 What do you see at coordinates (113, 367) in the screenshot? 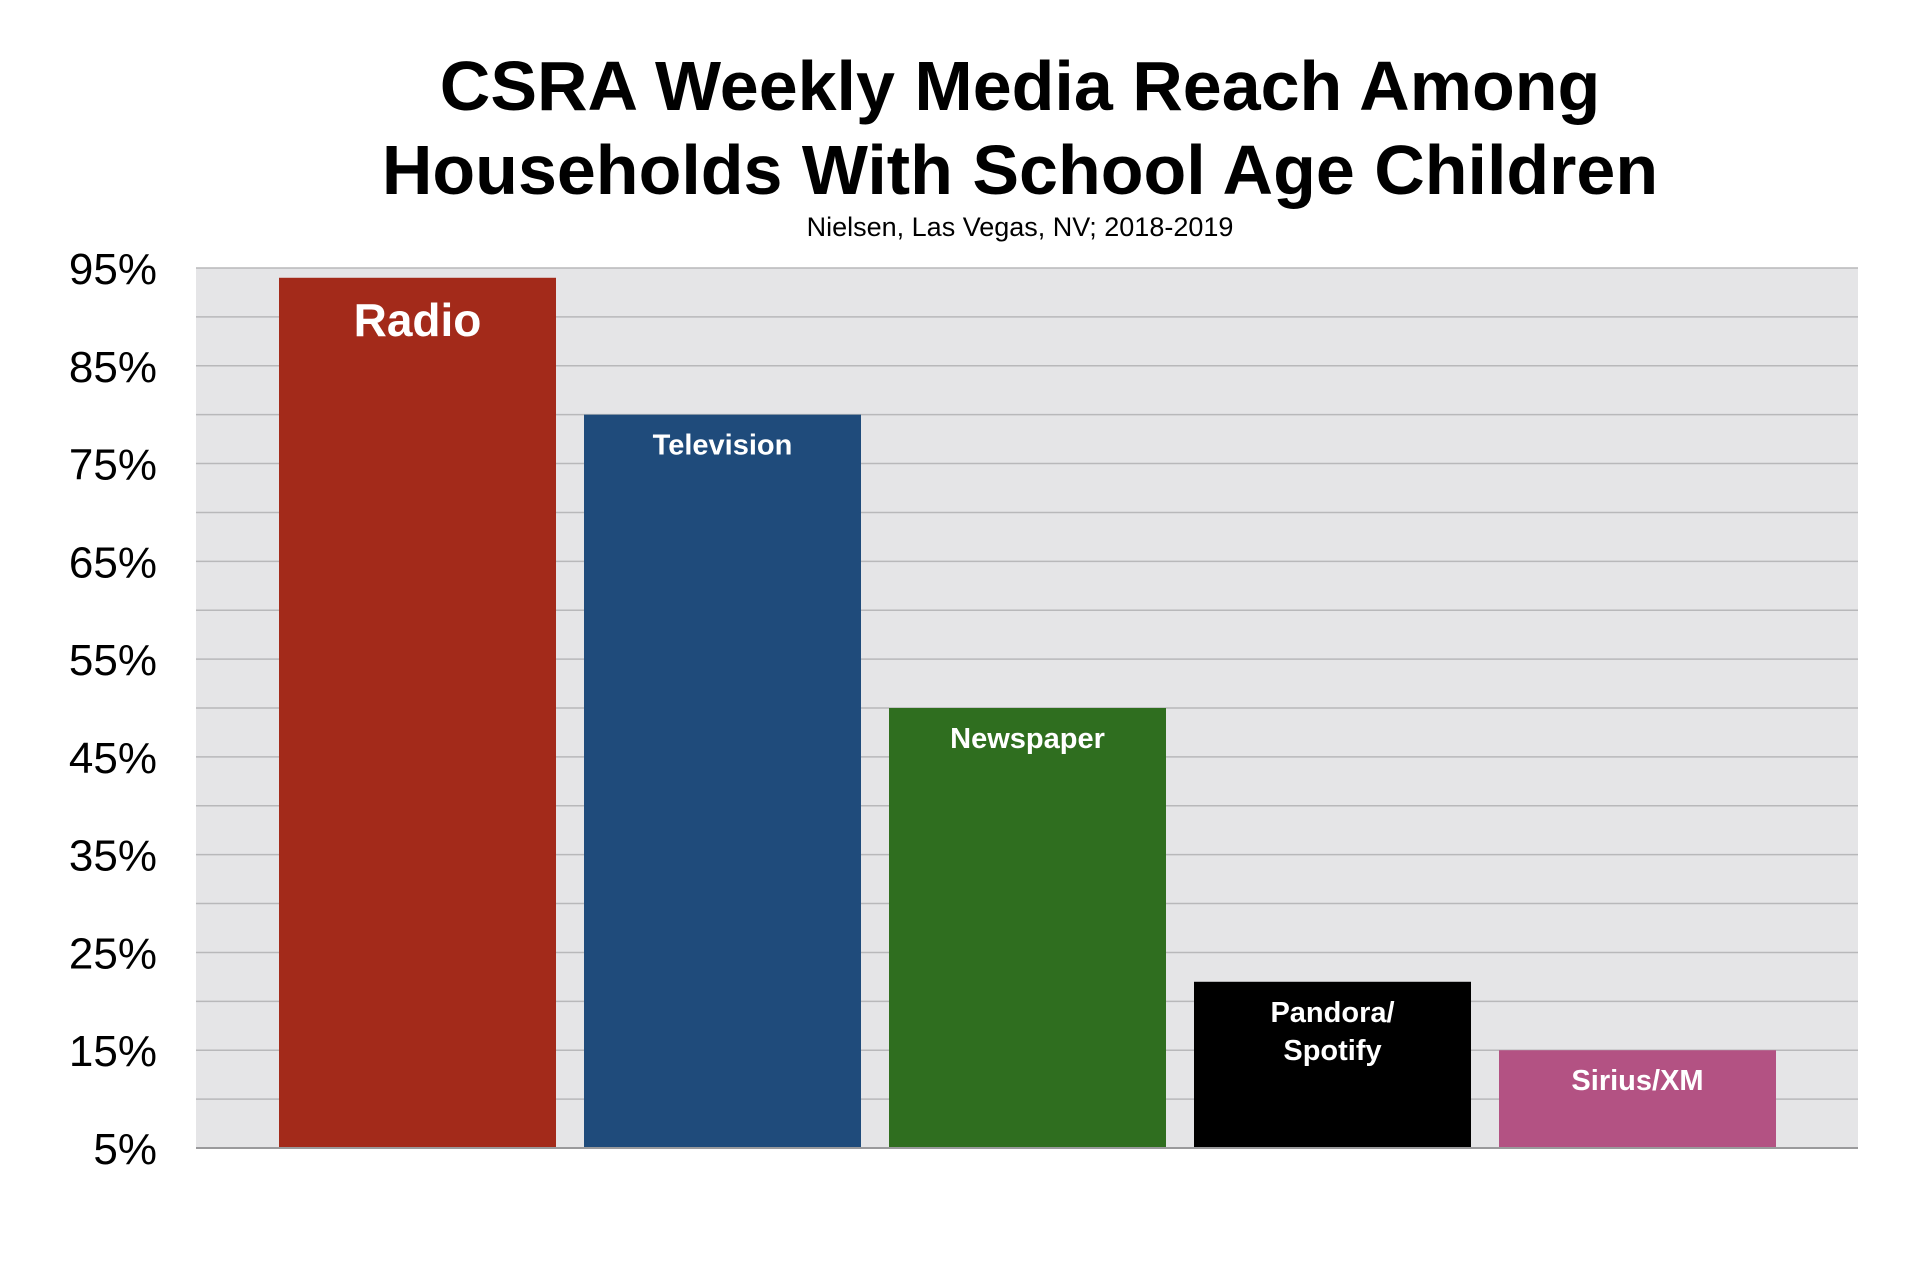
I see `y-tick-label: 85%` at bounding box center [113, 367].